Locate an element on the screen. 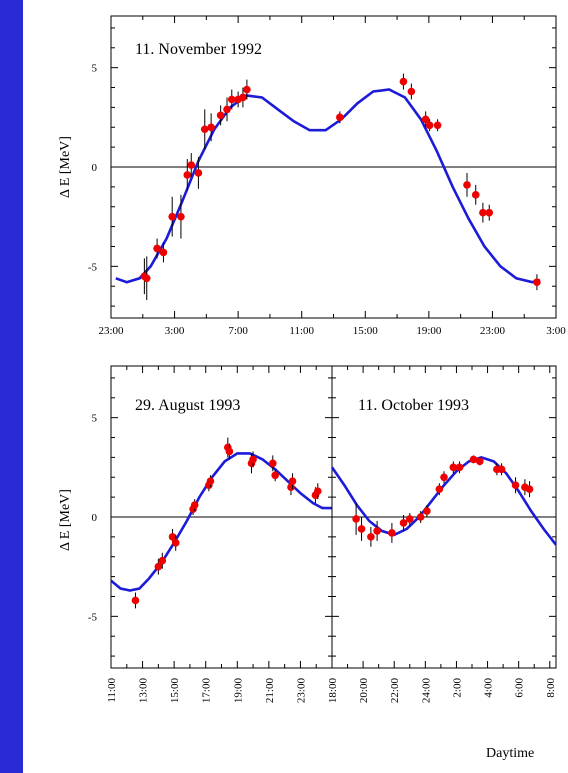 The height and width of the screenshot is (773, 568). x-tick-label: 17:00 is located at coordinates (207, 691).